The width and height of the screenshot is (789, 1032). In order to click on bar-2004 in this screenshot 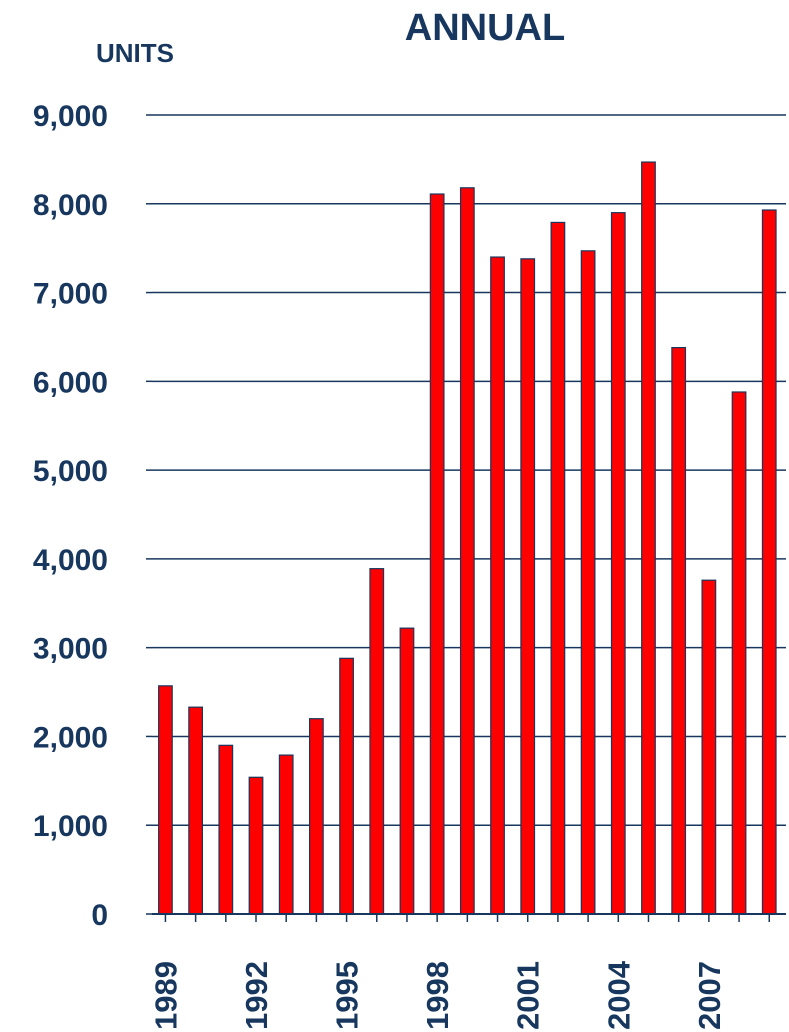, I will do `click(618, 563)`.